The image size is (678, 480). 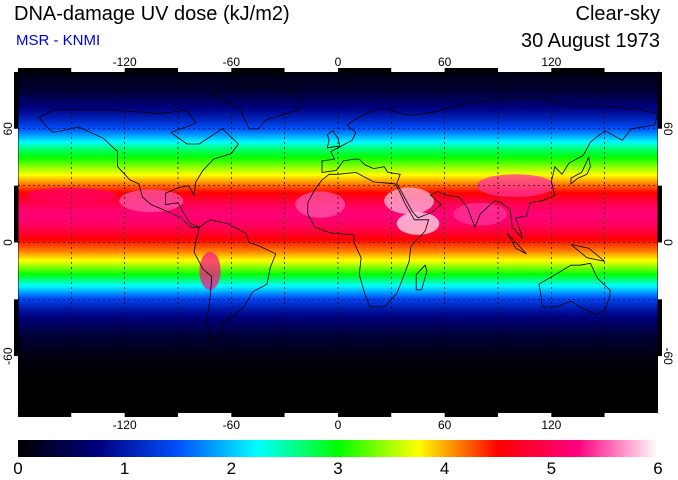 I want to click on sky-condition-label: Clear-sky, so click(x=617, y=14).